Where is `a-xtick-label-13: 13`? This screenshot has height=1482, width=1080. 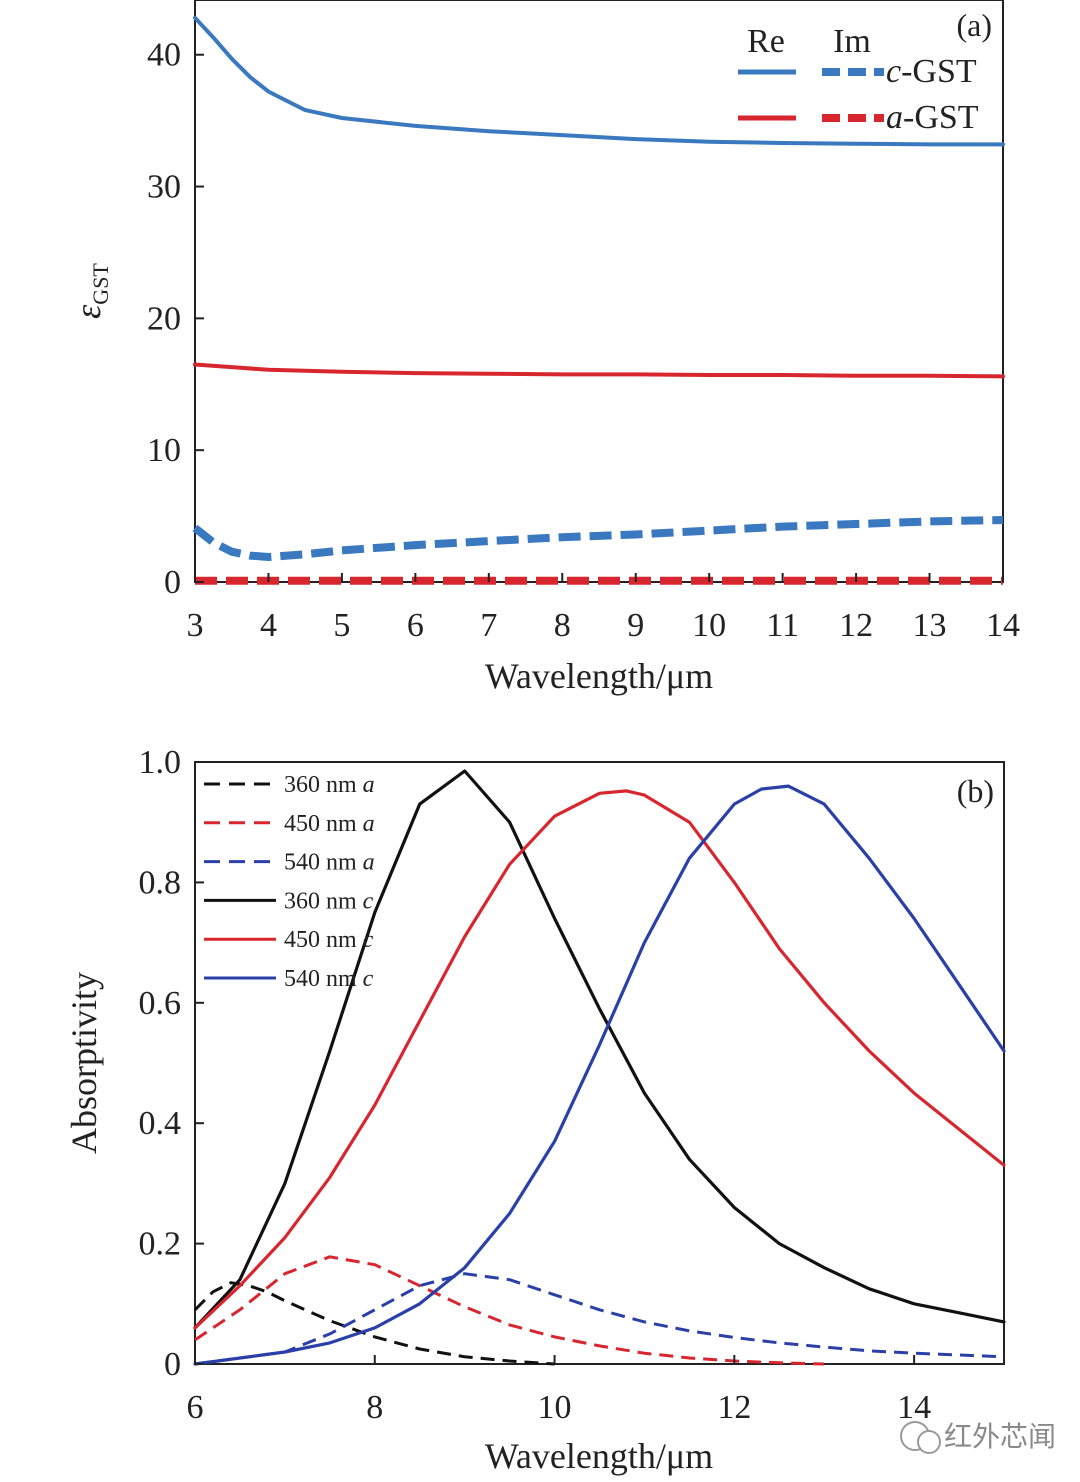 a-xtick-label-13: 13 is located at coordinates (930, 625).